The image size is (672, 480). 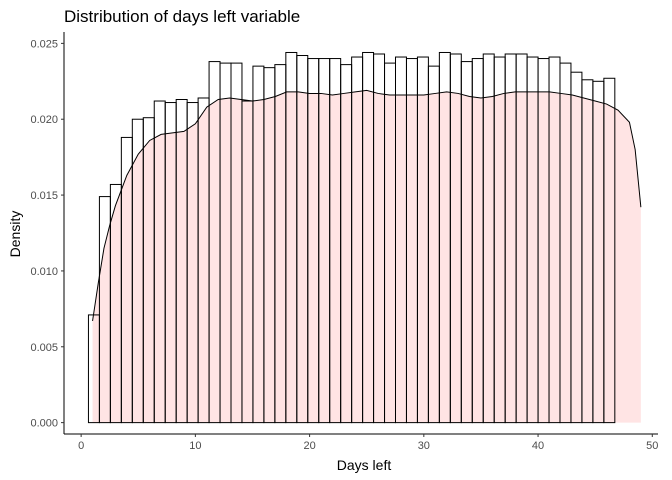 What do you see at coordinates (44, 348) in the screenshot?
I see `y-tick-label: 0.005` at bounding box center [44, 348].